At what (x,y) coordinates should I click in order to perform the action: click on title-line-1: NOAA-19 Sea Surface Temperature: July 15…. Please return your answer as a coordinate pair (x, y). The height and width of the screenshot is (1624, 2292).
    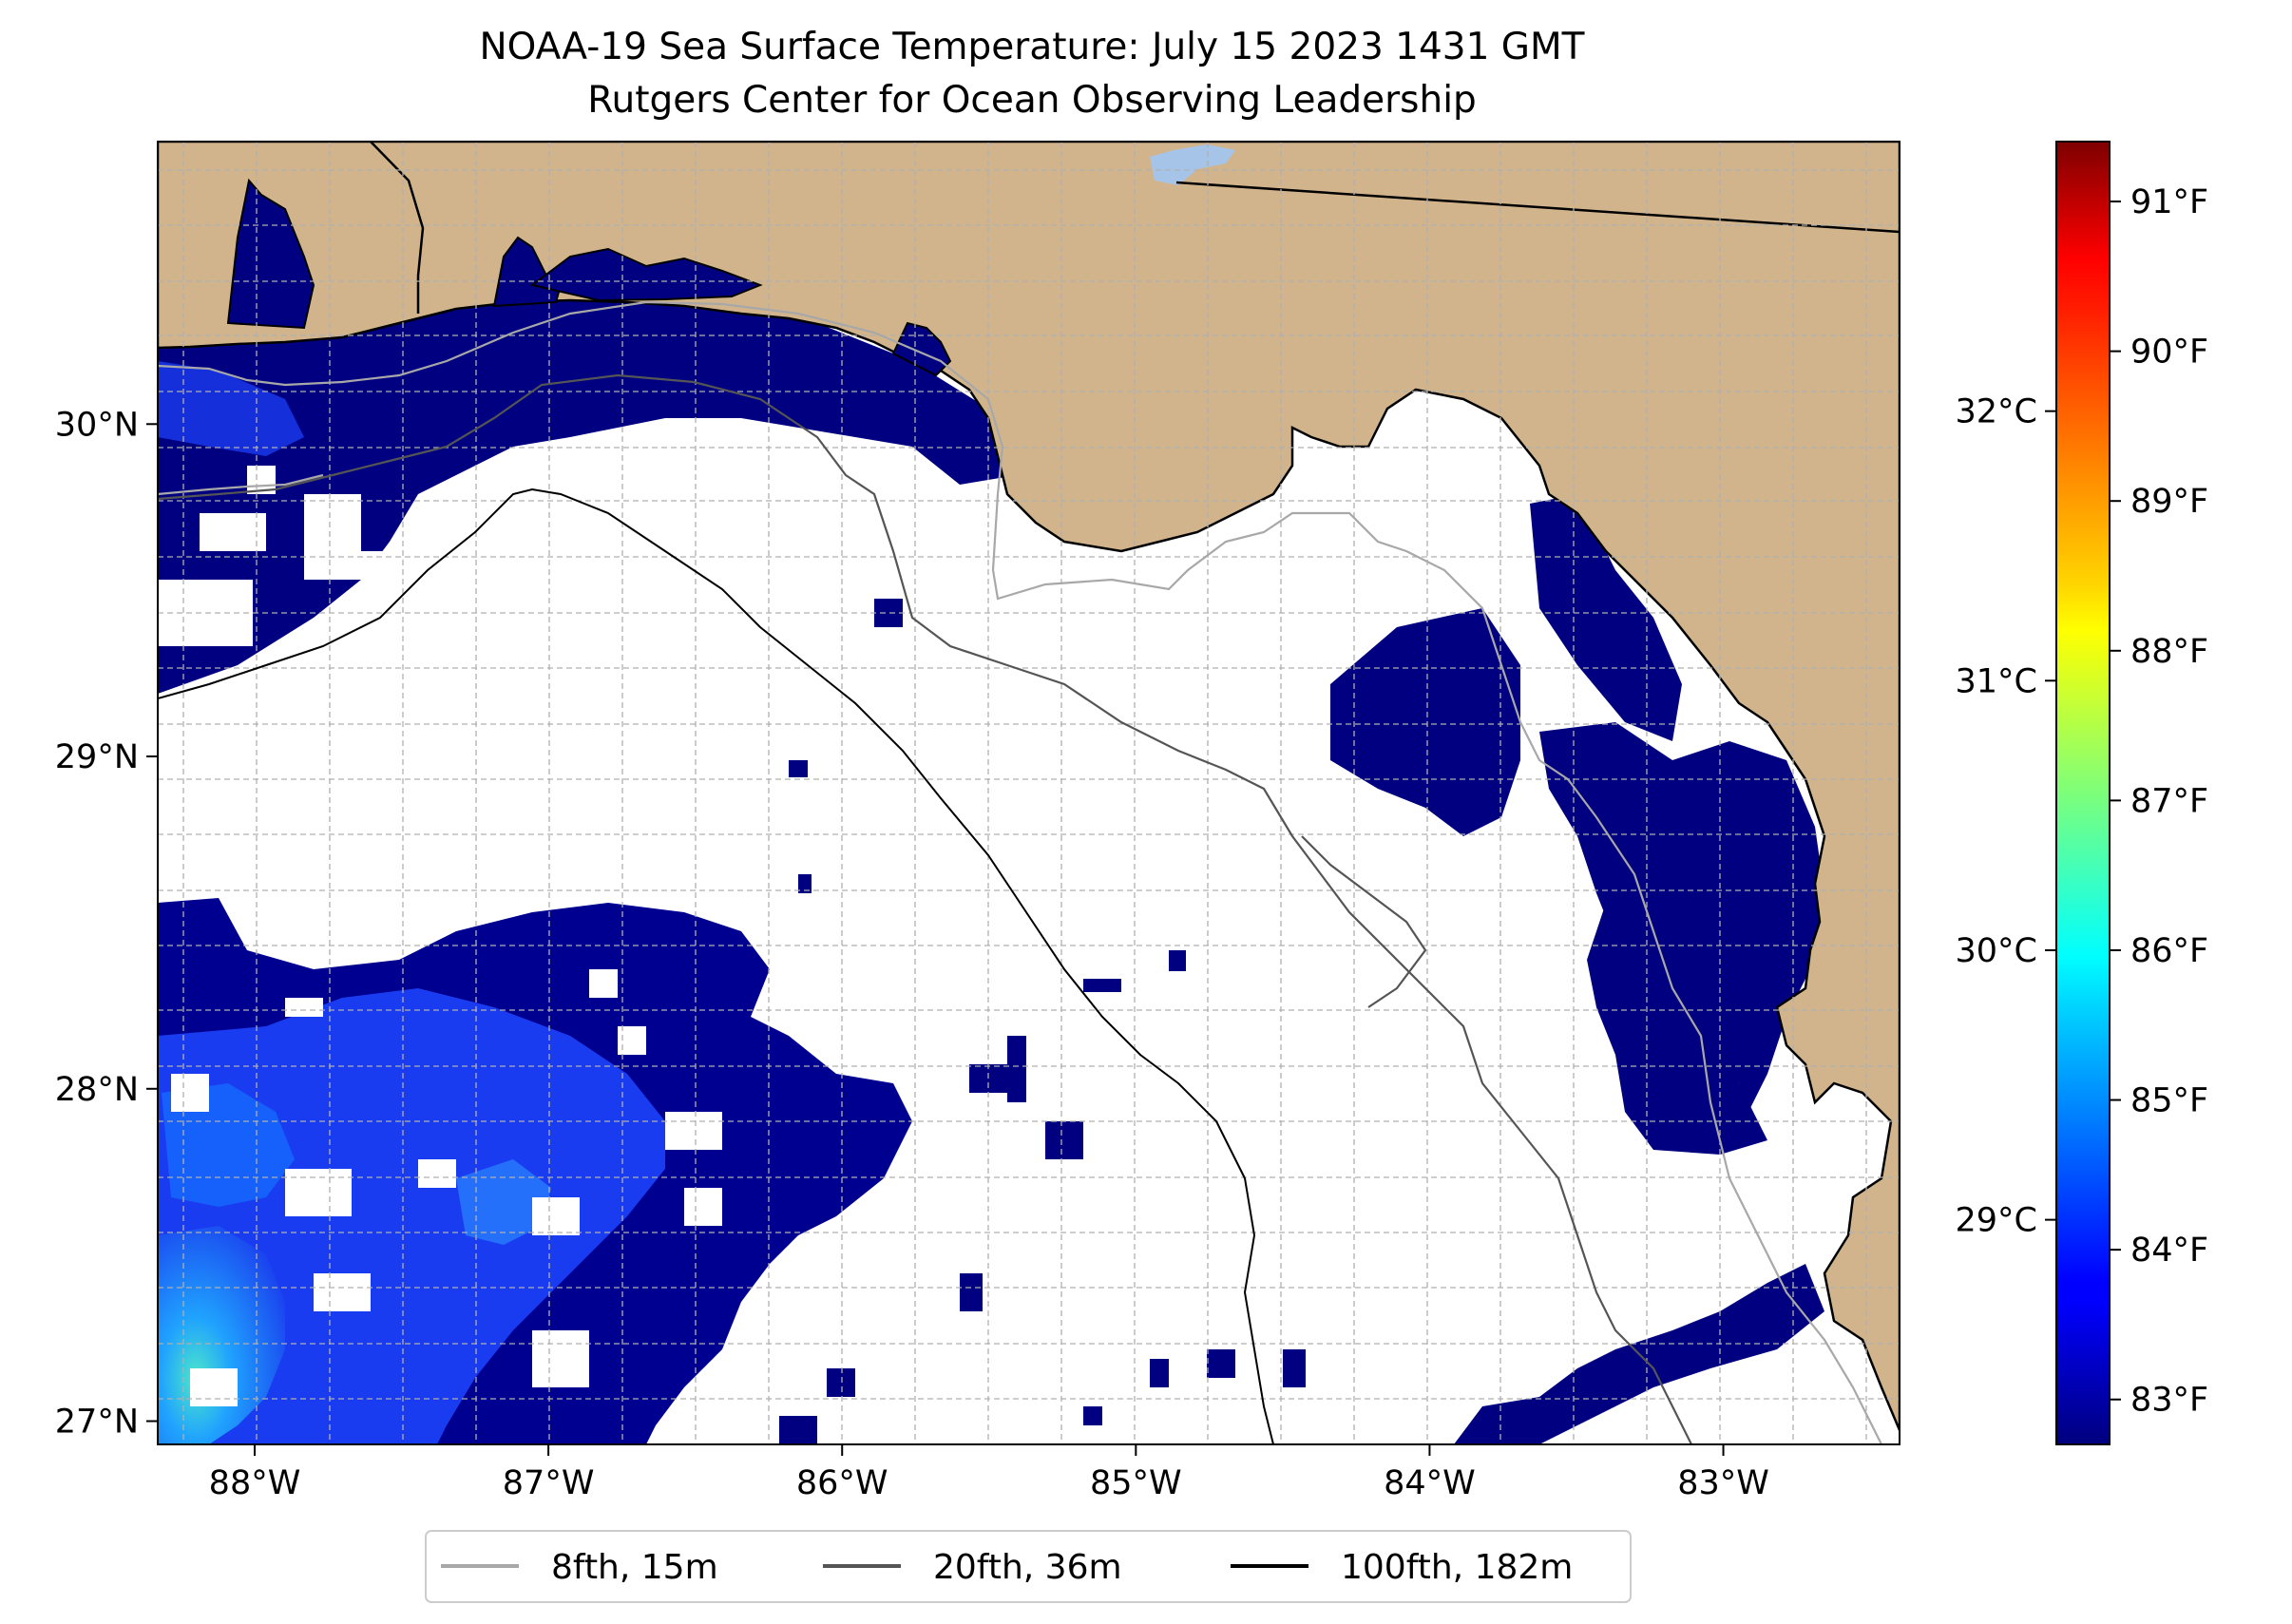
    Looking at the image, I should click on (1031, 47).